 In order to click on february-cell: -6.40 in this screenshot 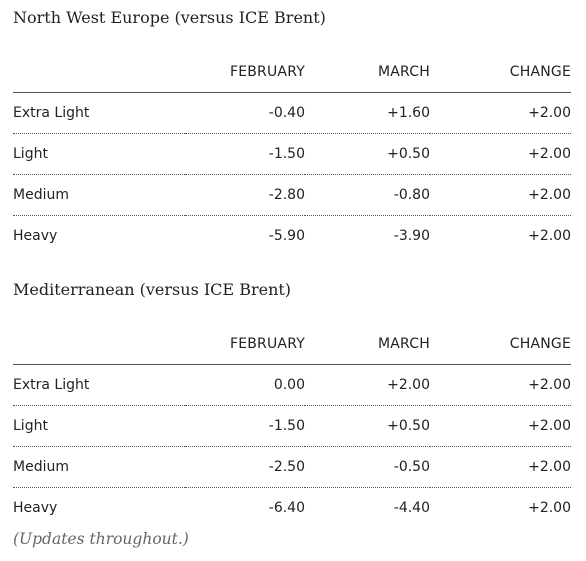, I will do `click(286, 508)`.